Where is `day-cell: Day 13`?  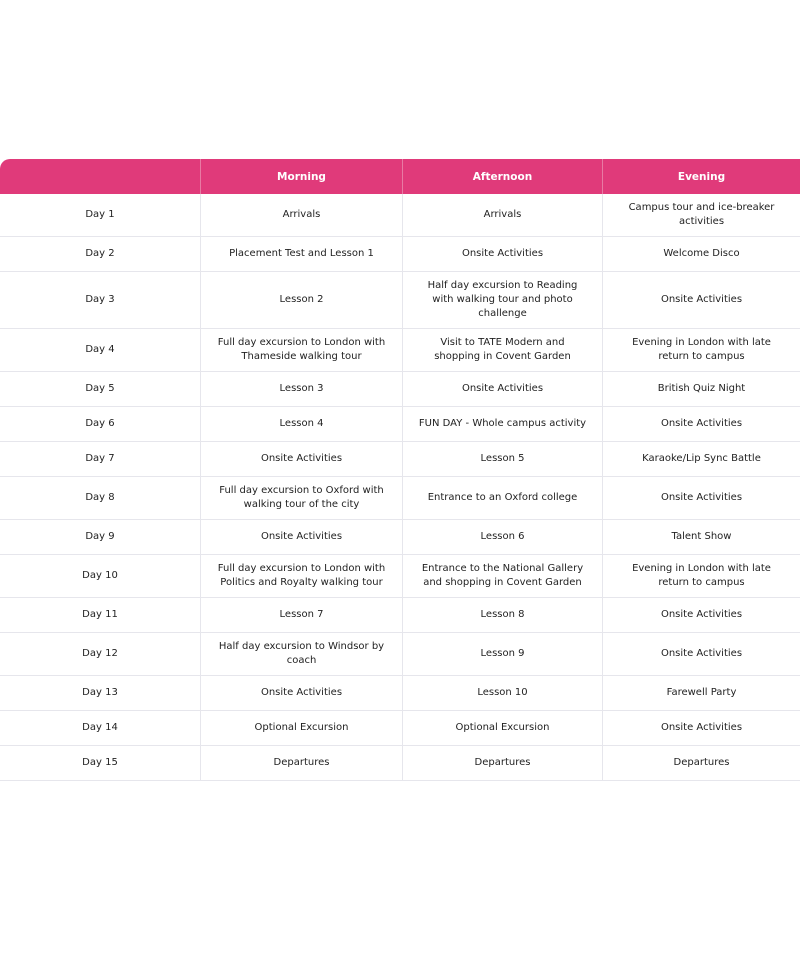
day-cell: Day 13 is located at coordinates (100, 693).